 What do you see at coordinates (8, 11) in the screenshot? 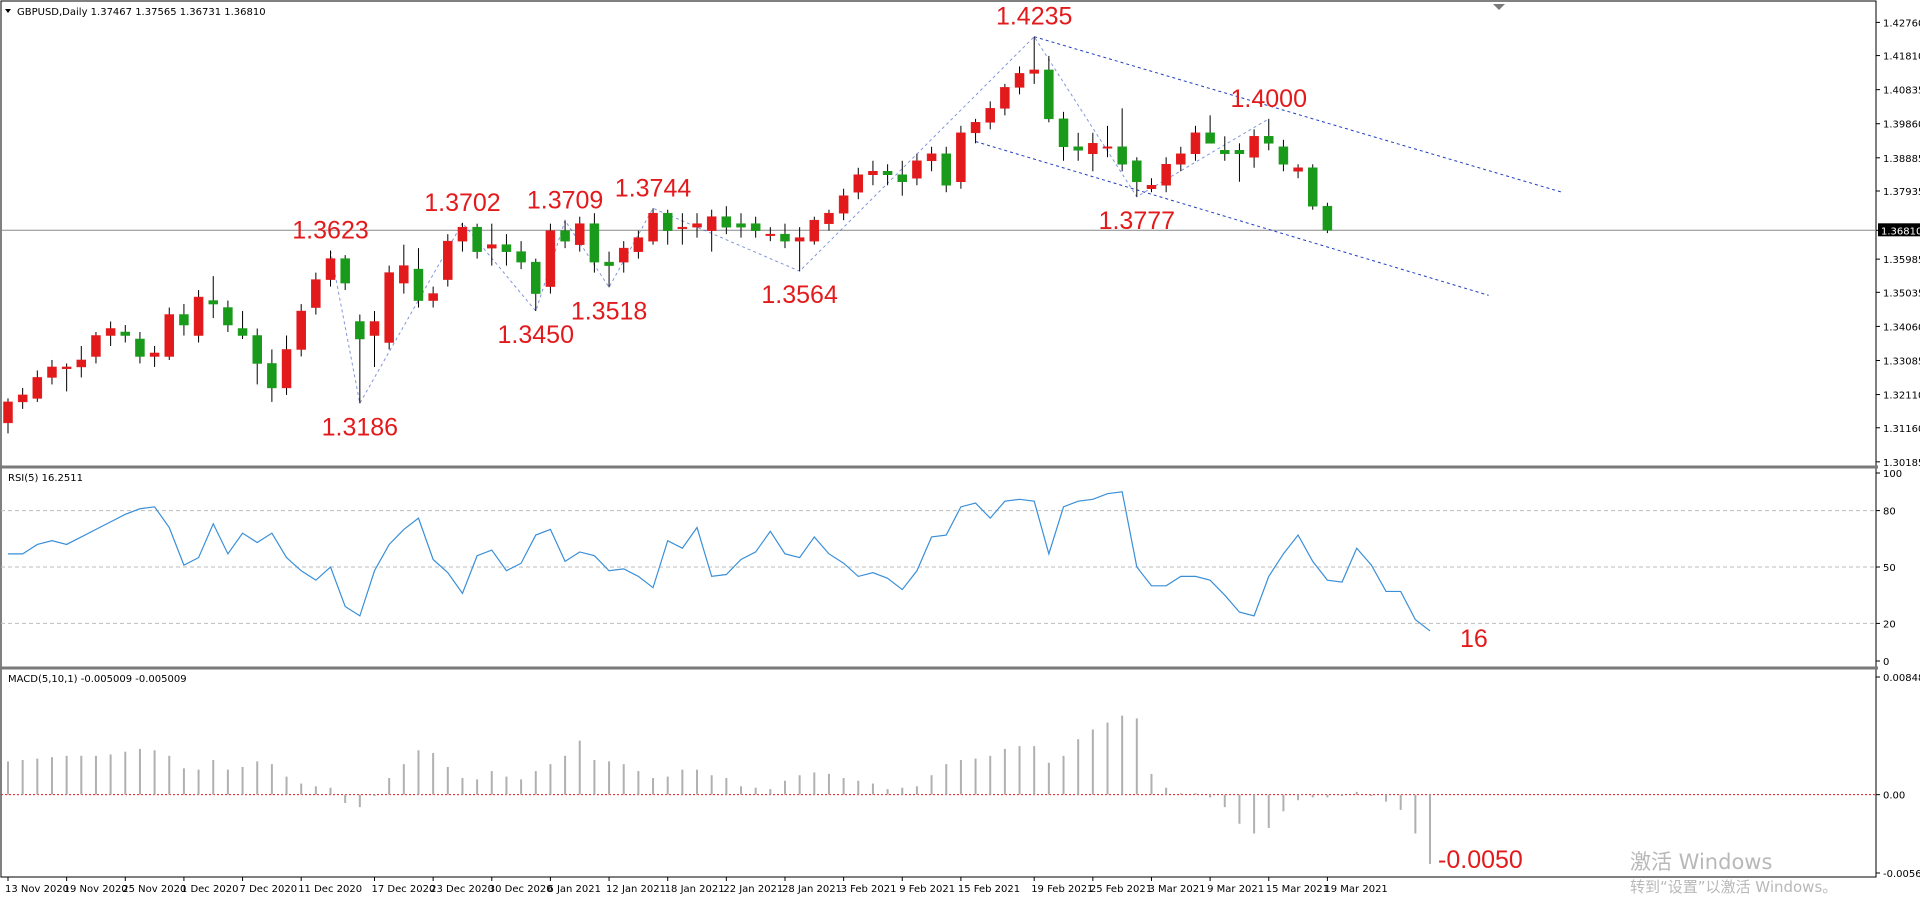
I see `symbol-menu-icon` at bounding box center [8, 11].